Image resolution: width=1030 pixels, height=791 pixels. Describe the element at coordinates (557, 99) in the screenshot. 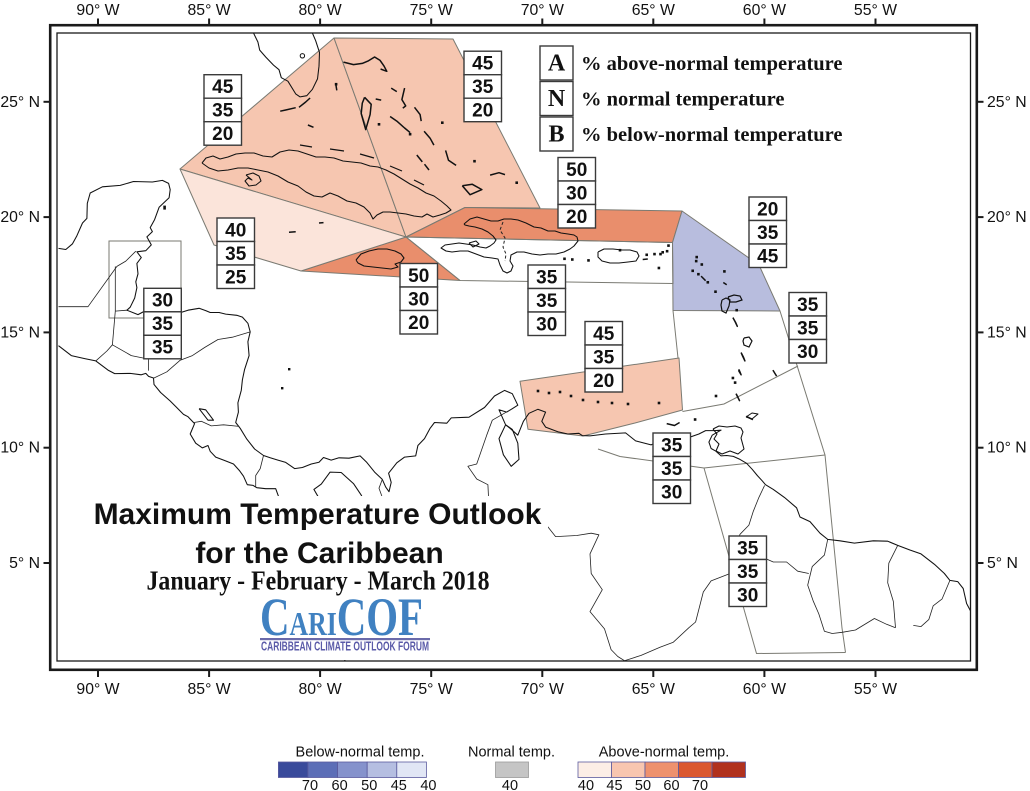

I see `svg-text: N` at that location.